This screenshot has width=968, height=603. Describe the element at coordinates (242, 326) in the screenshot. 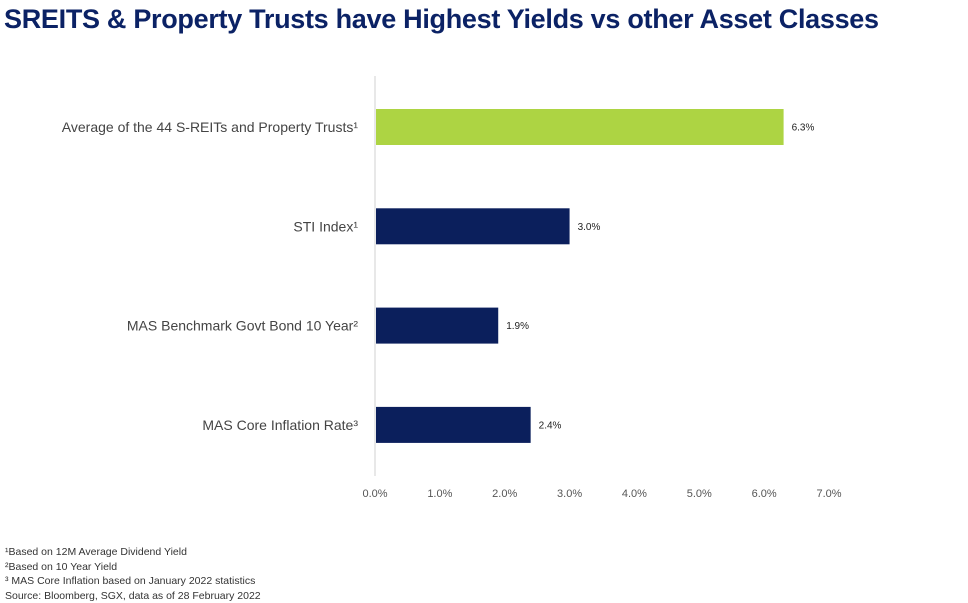

I see `category-label: MAS Benchmark Govt Bond 10 Year²` at that location.